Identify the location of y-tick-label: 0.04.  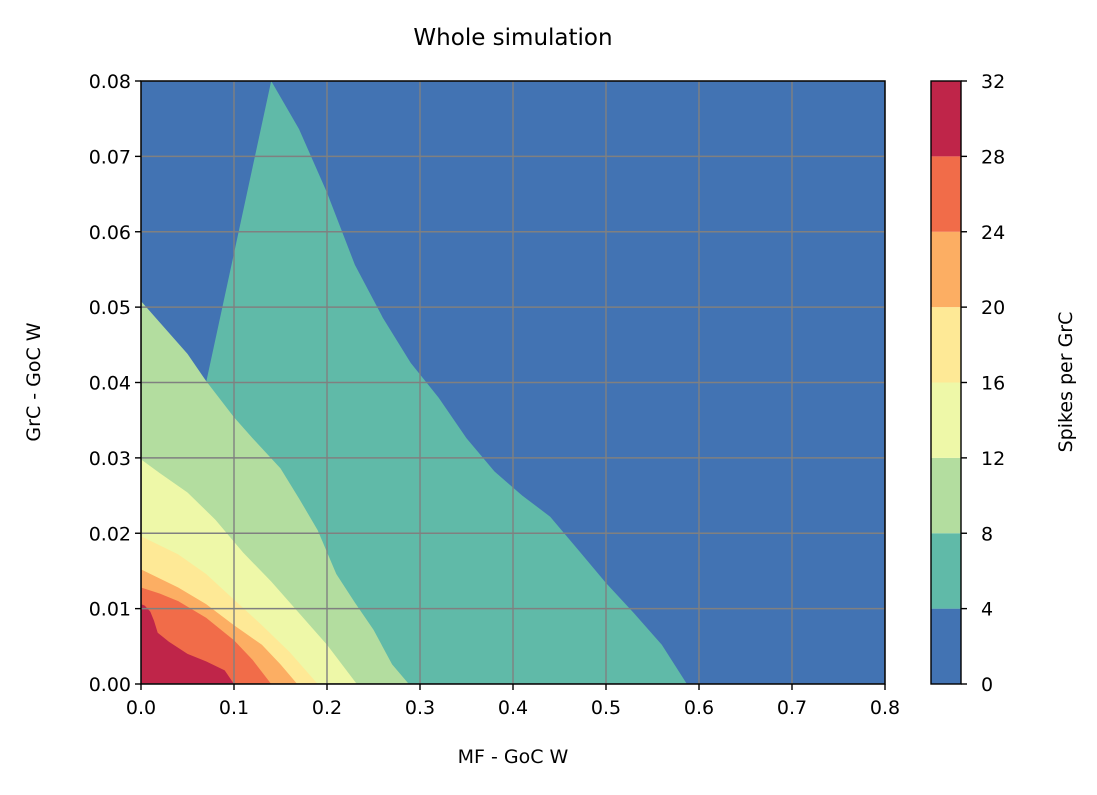
(110, 384).